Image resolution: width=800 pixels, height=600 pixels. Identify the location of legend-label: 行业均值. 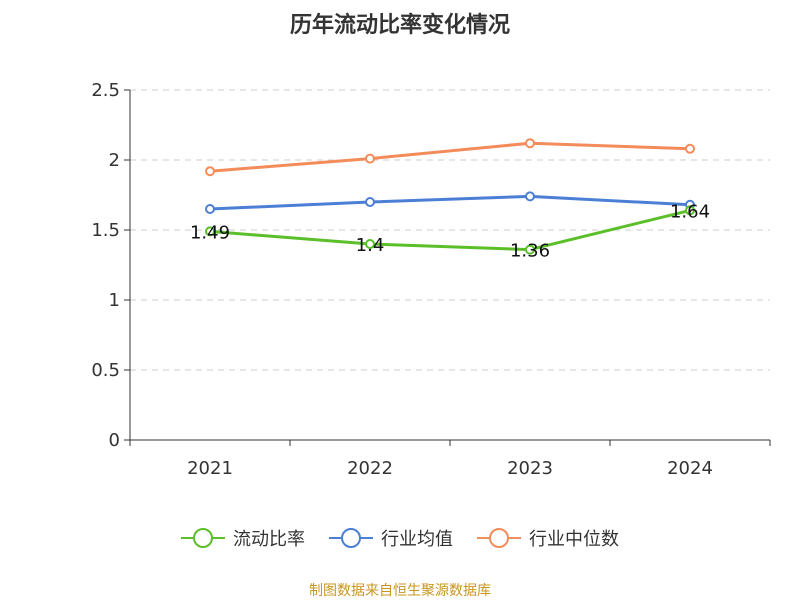
(417, 539).